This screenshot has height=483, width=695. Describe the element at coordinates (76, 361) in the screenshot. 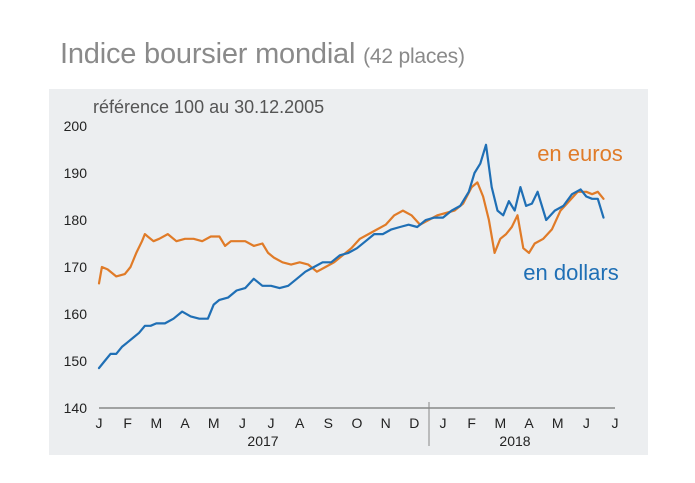

I see `y-tick-label: 150` at that location.